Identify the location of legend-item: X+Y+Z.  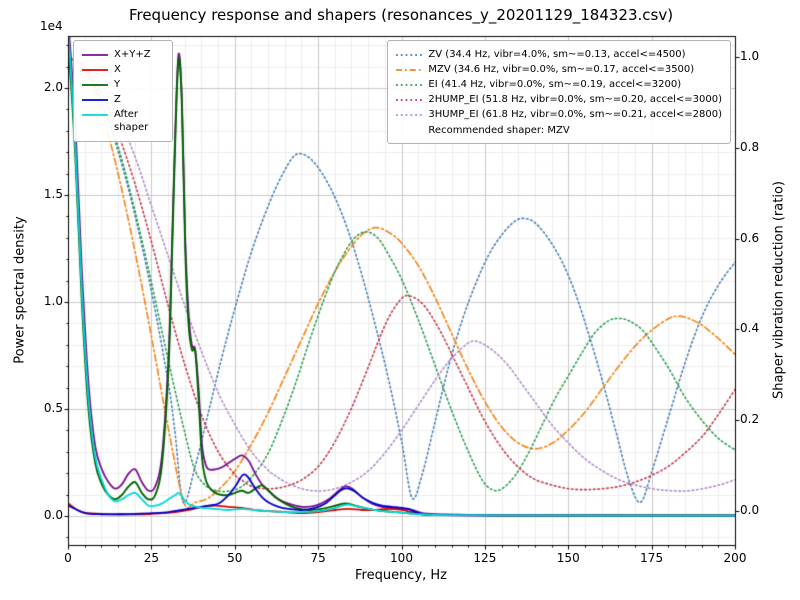
(123, 54).